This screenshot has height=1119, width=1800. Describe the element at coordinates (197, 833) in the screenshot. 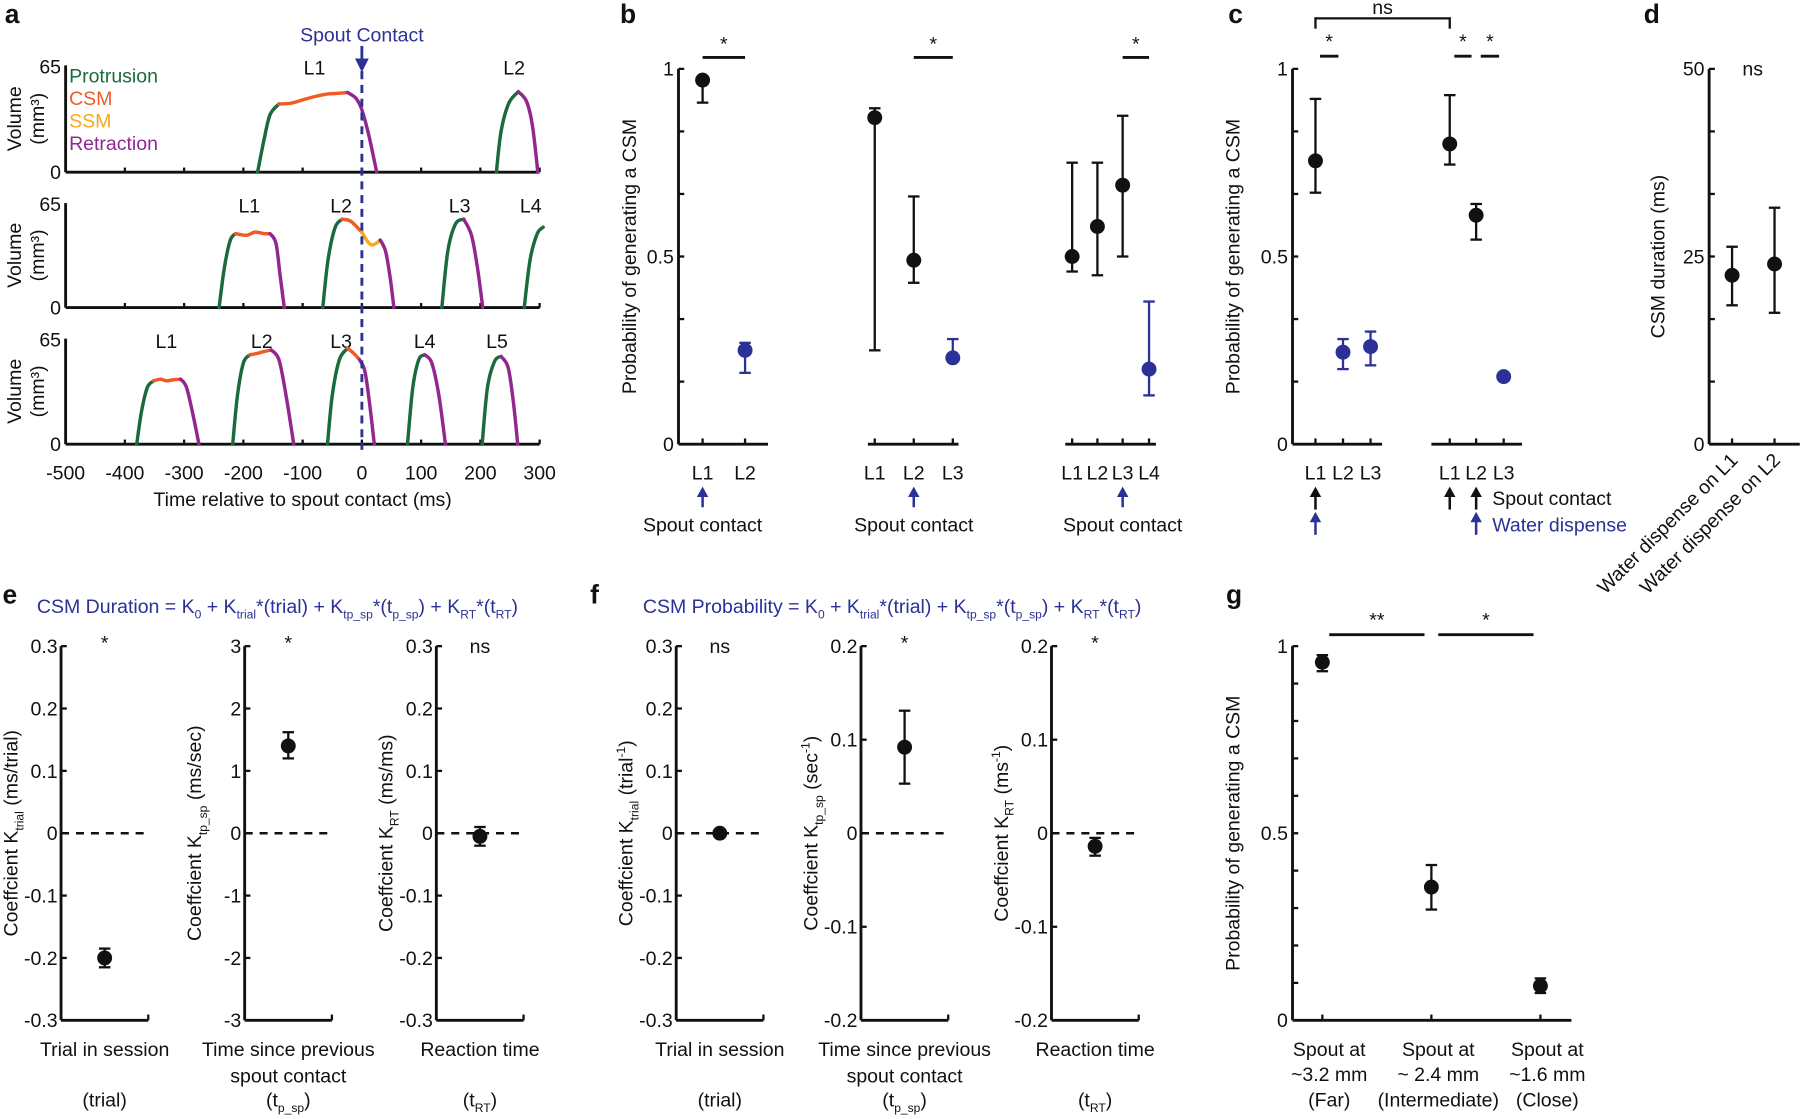

I see `y-axis-label: Coeffcient Ktp_sp (ms/sec)` at that location.